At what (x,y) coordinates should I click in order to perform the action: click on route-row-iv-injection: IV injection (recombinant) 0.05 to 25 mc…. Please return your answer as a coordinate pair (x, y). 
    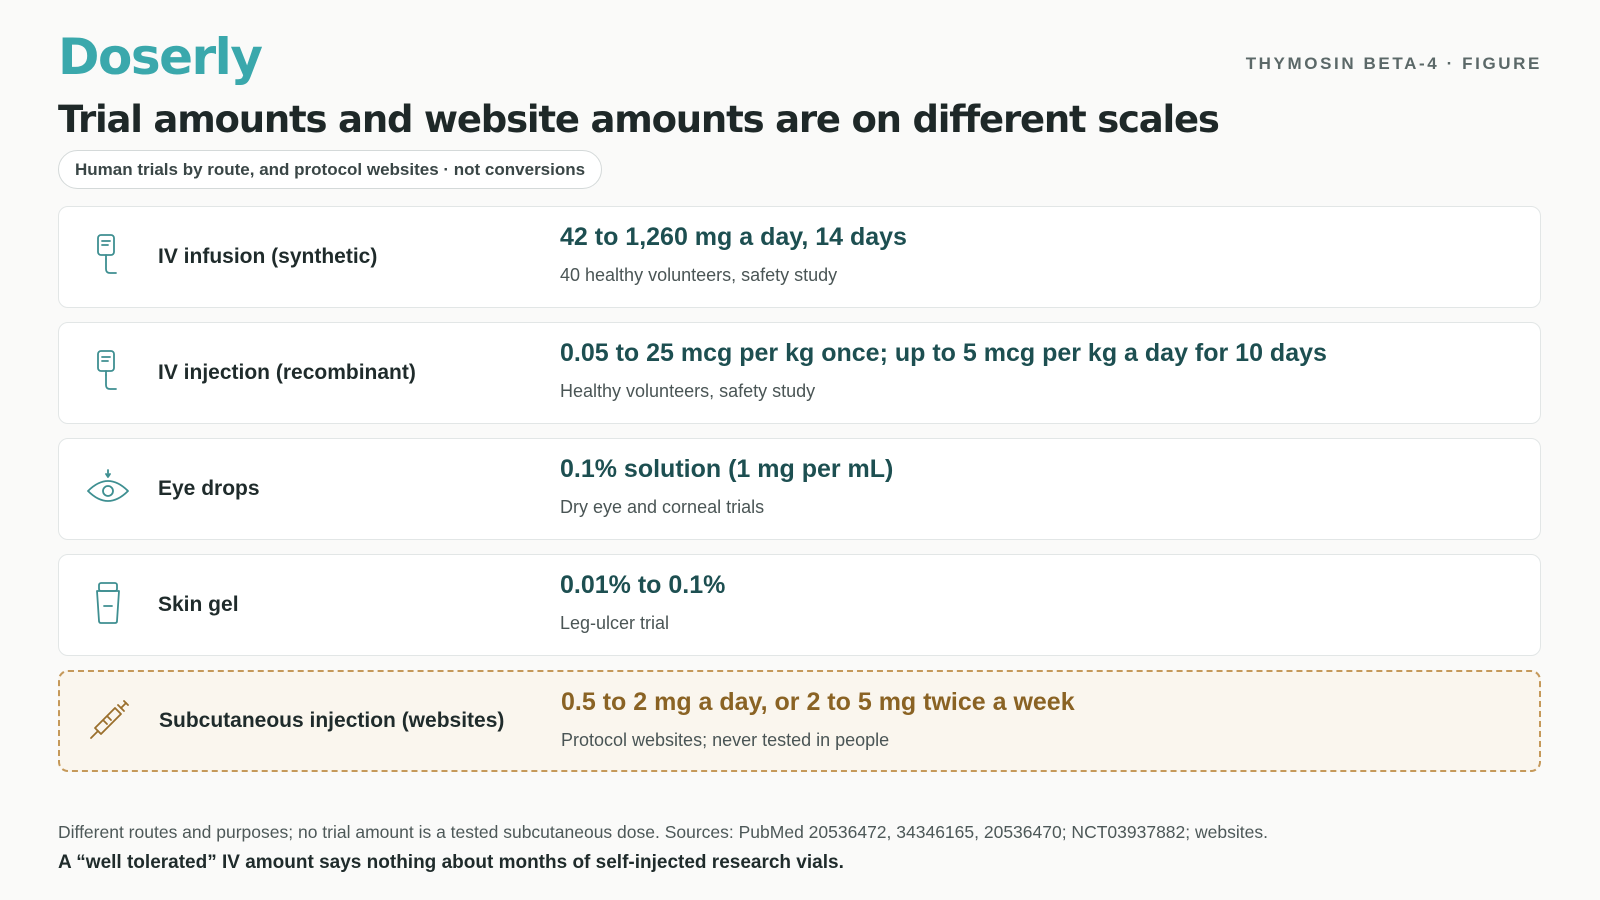
    Looking at the image, I should click on (799, 373).